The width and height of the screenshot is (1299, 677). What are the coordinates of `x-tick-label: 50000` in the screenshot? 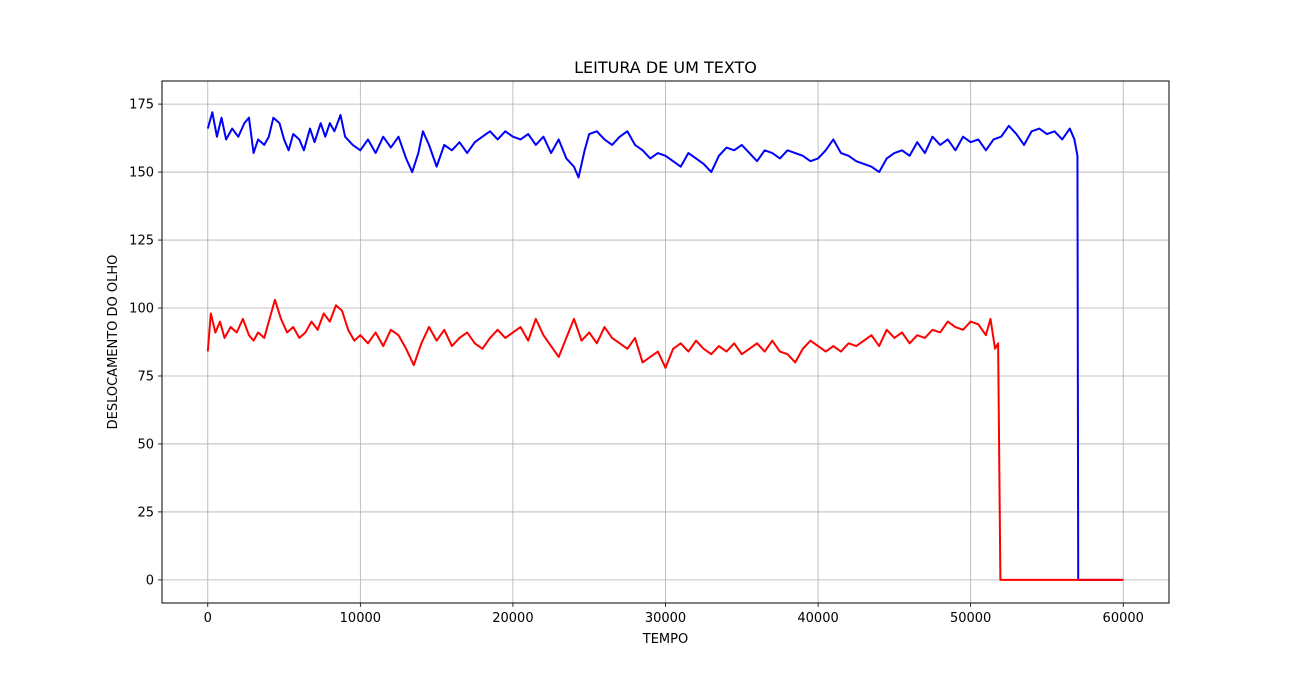 It's located at (970, 618).